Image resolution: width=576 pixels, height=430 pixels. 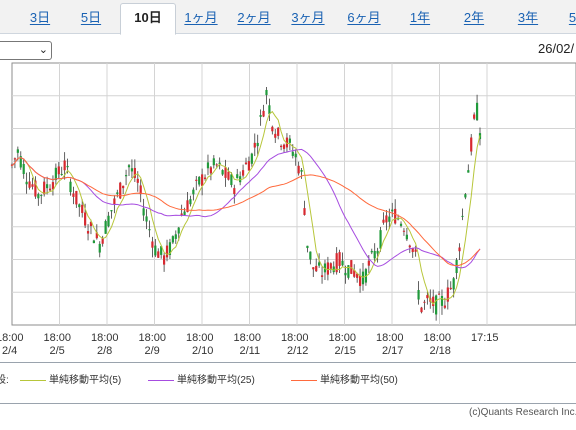 I want to click on legend-swatch-sma50, so click(x=304, y=380).